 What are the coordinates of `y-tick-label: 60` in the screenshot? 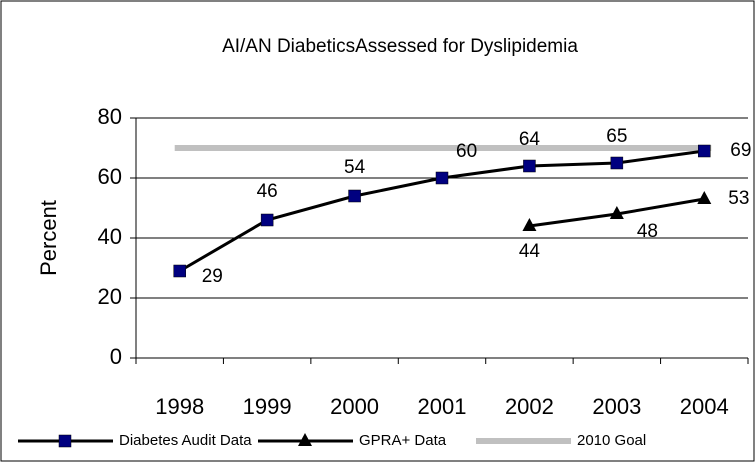 It's located at (110, 176).